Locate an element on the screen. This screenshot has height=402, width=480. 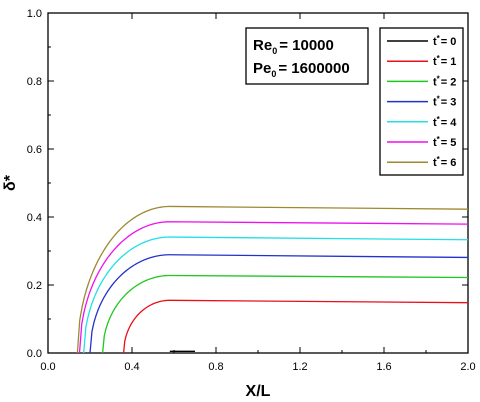
series-line-t1 is located at coordinates (295, 326).